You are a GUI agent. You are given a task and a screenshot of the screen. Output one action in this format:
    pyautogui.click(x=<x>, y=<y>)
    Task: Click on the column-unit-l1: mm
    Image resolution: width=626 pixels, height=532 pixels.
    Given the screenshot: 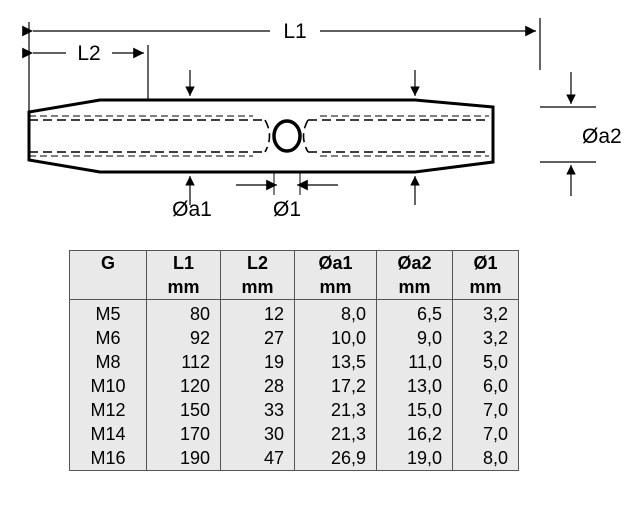 What is the action you would take?
    pyautogui.click(x=183, y=287)
    